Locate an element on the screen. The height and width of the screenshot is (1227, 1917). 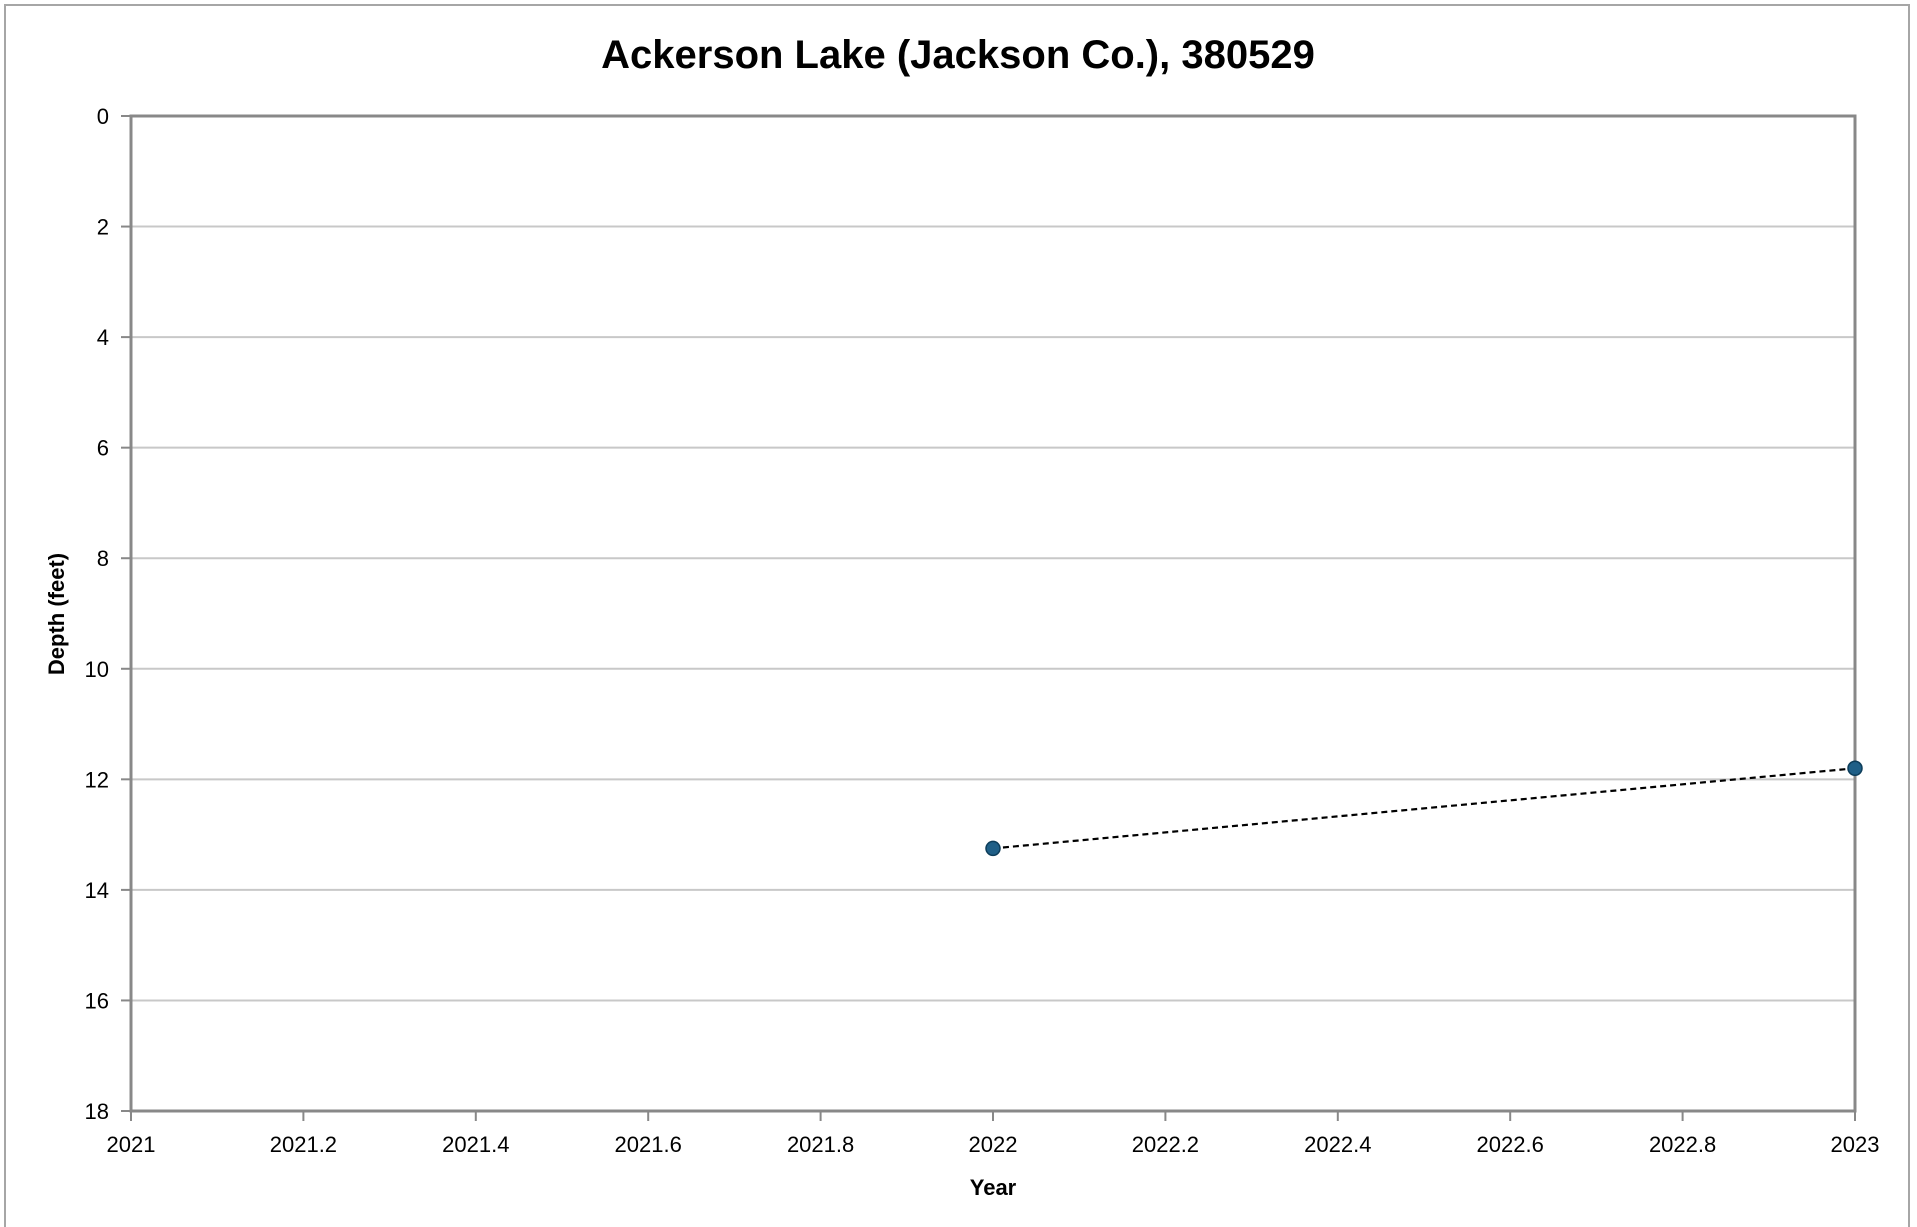
y-tick-label: 4 is located at coordinates (103, 337).